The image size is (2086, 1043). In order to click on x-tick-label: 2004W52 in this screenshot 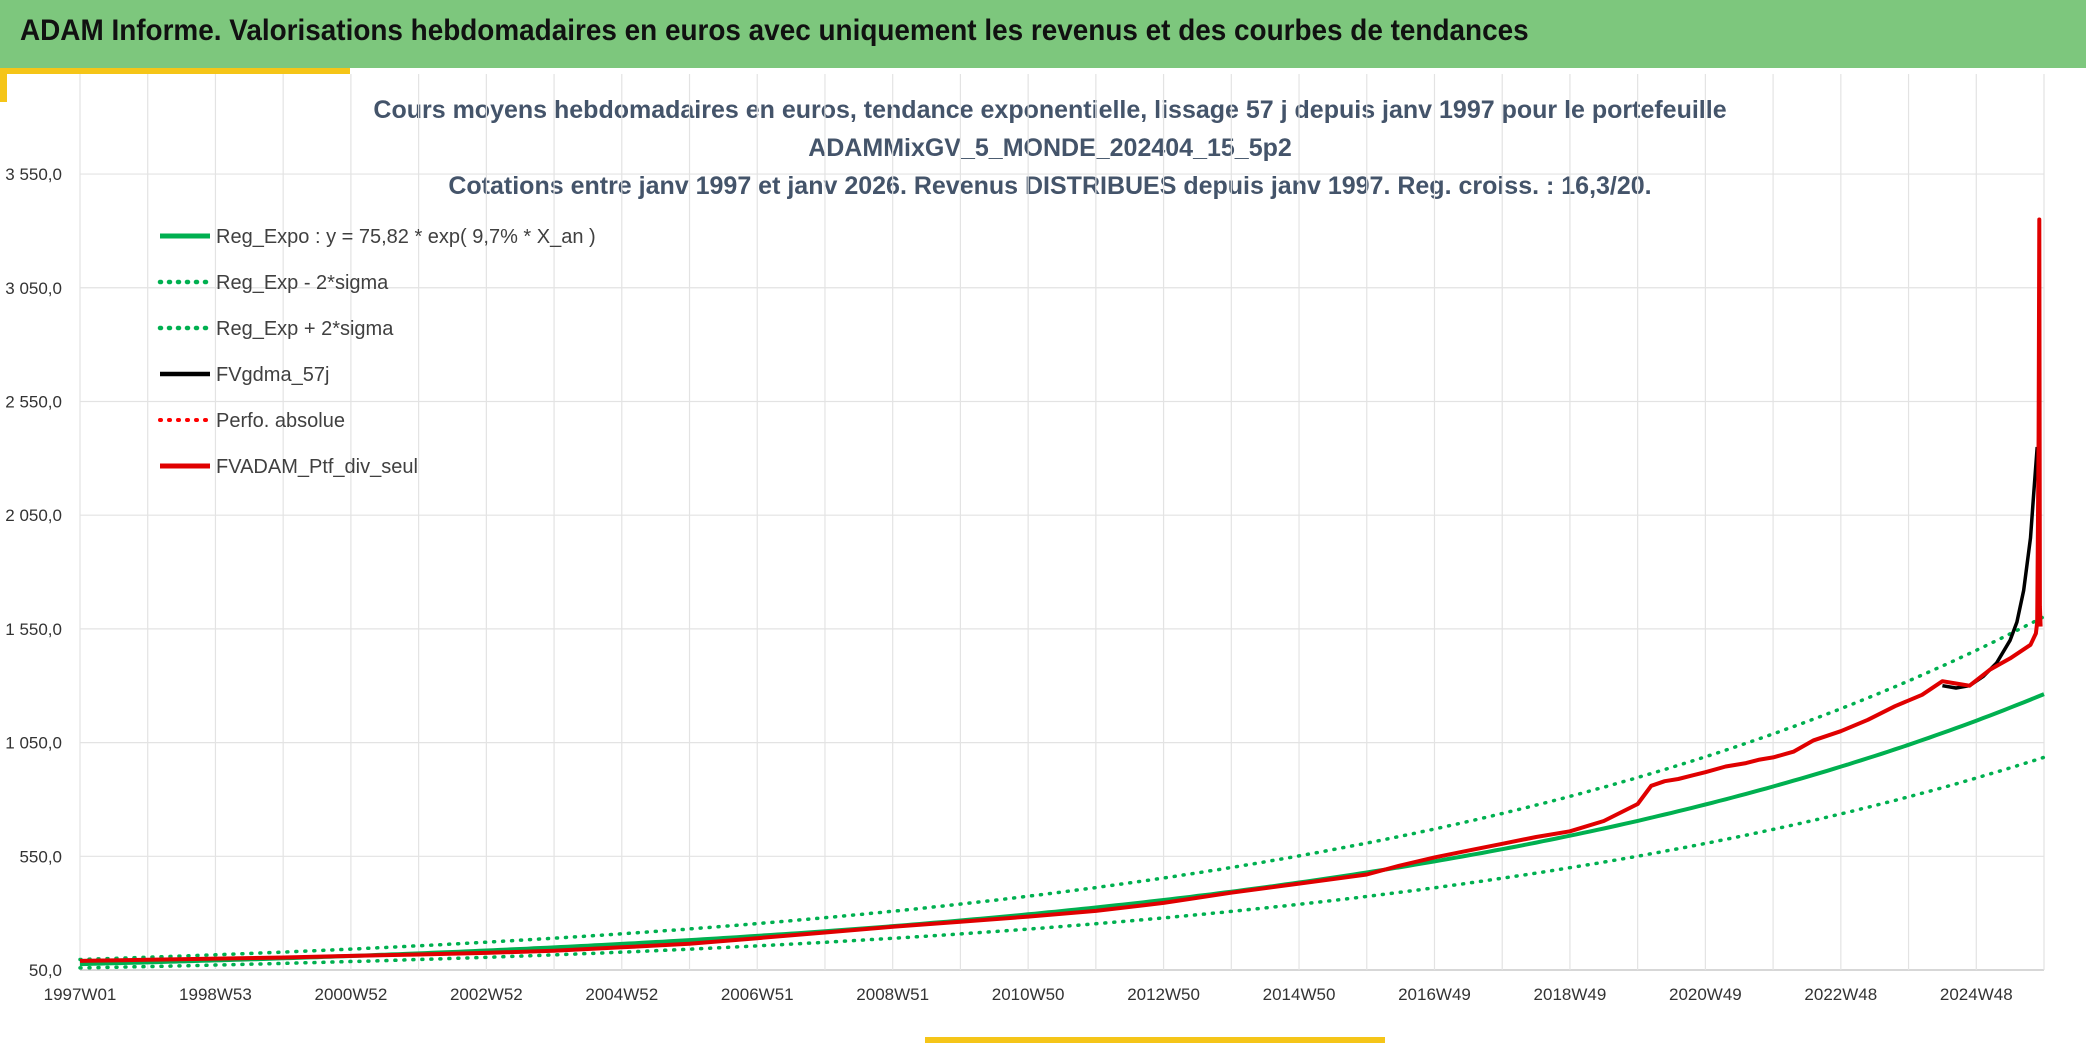, I will do `click(621, 994)`.